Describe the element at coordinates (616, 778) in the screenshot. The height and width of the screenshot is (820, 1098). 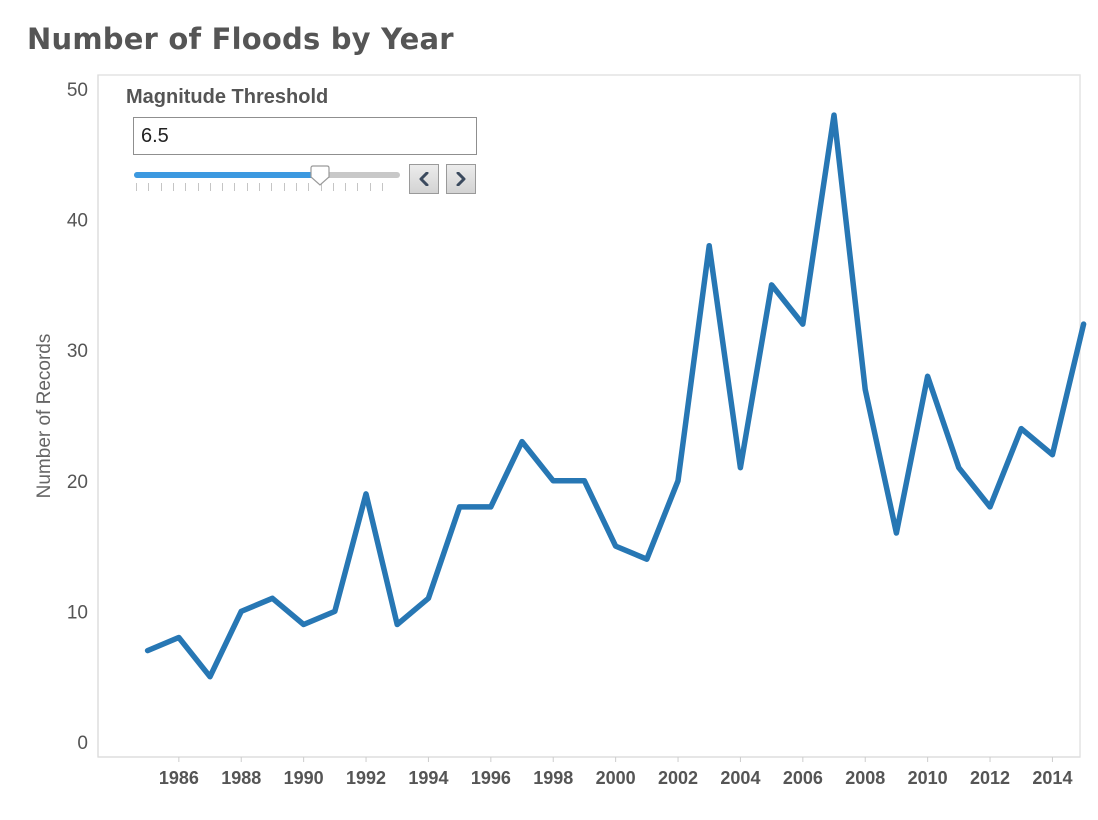
I see `x-tick-label: 2000` at that location.